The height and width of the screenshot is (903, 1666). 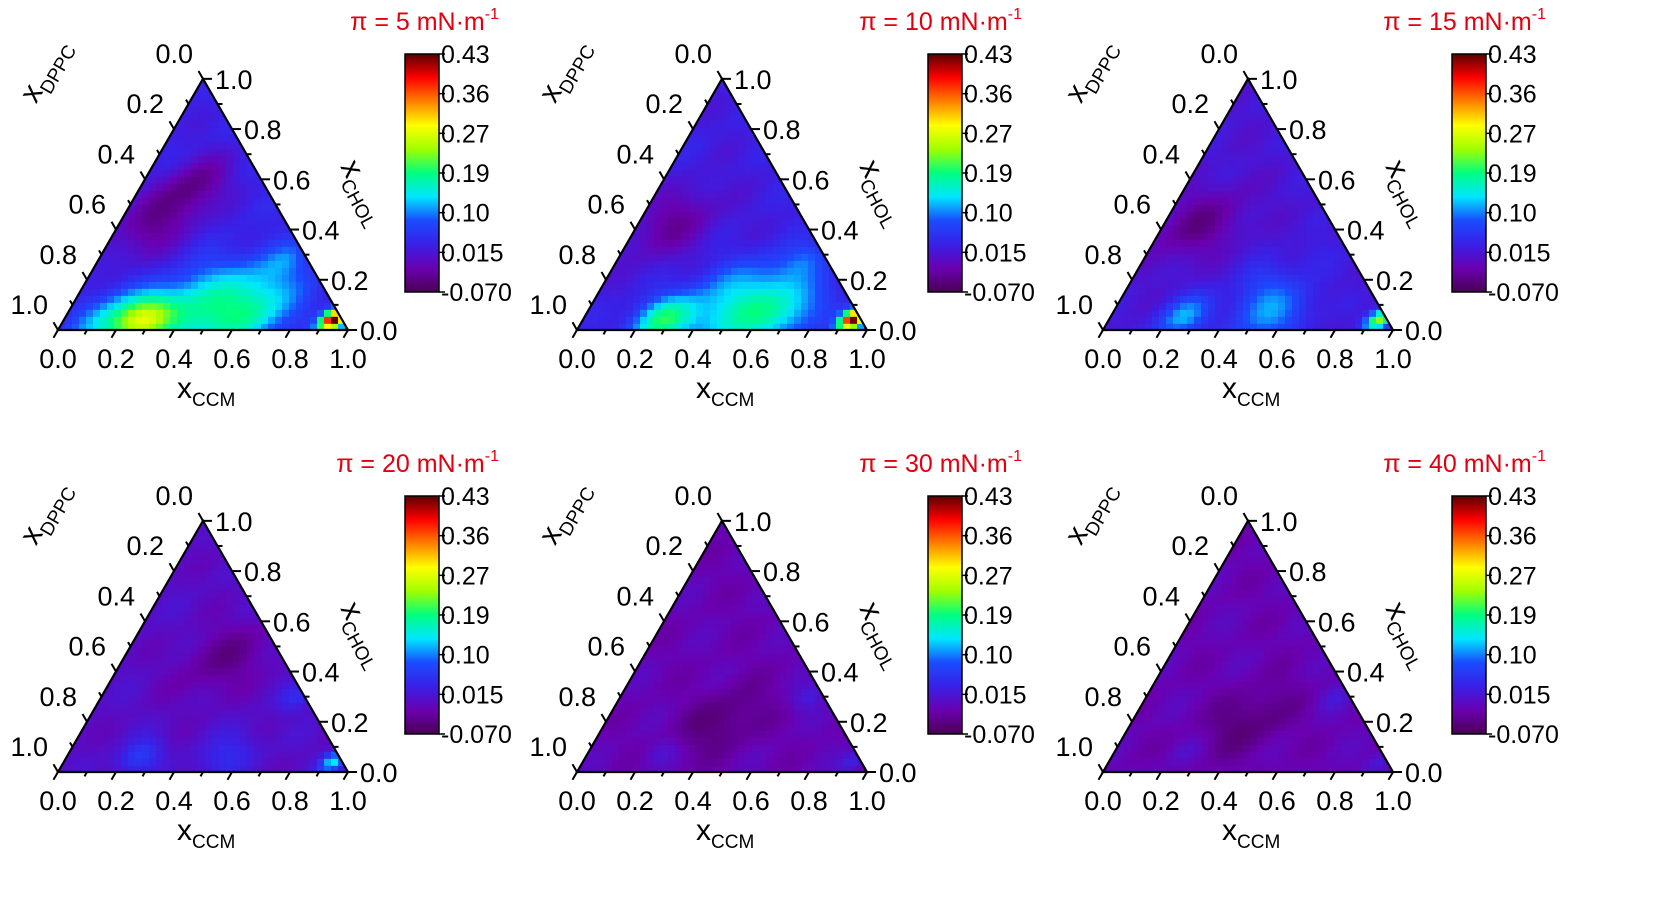 What do you see at coordinates (465, 95) in the screenshot?
I see `colorbar-tick-label: 0.36` at bounding box center [465, 95].